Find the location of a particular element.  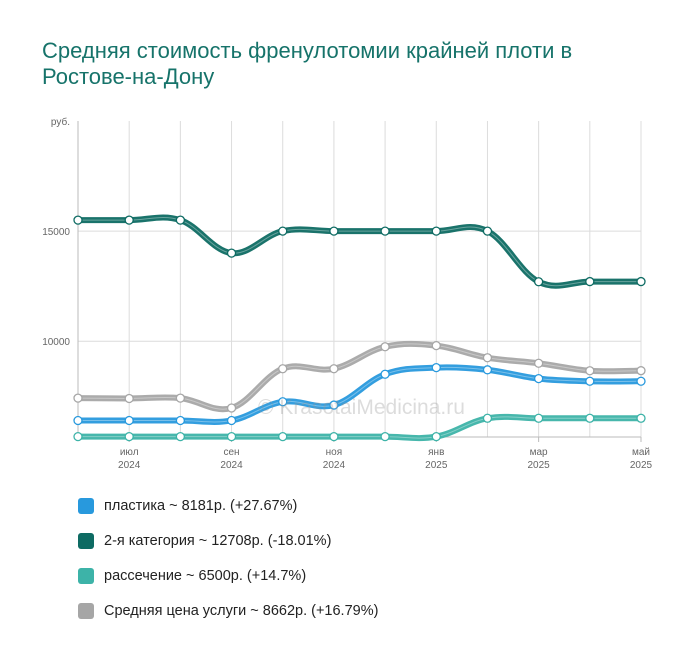

legend-item-rassechenie: рассечение ~ 6500р. (+14.7%) is located at coordinates (228, 575).